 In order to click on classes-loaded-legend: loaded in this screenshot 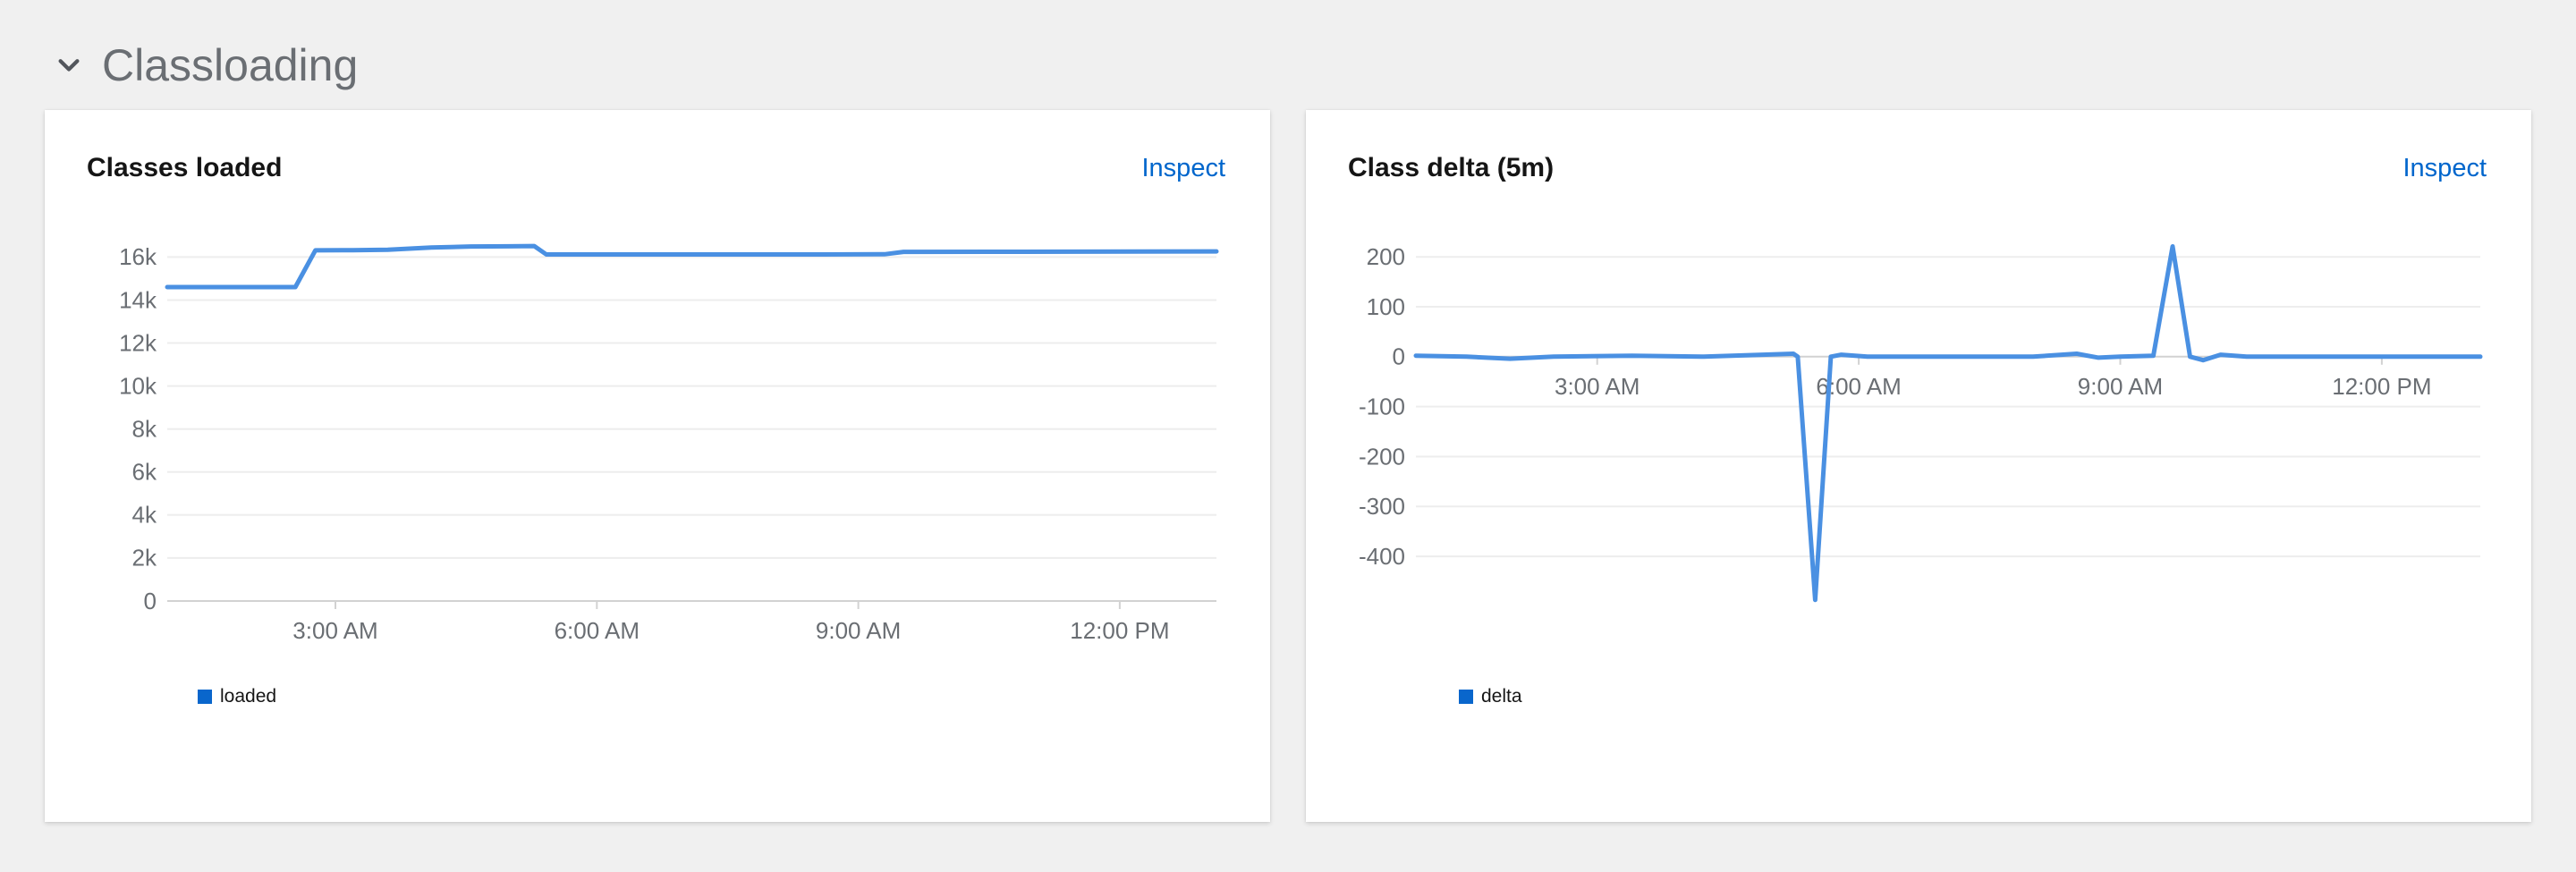, I will do `click(734, 696)`.